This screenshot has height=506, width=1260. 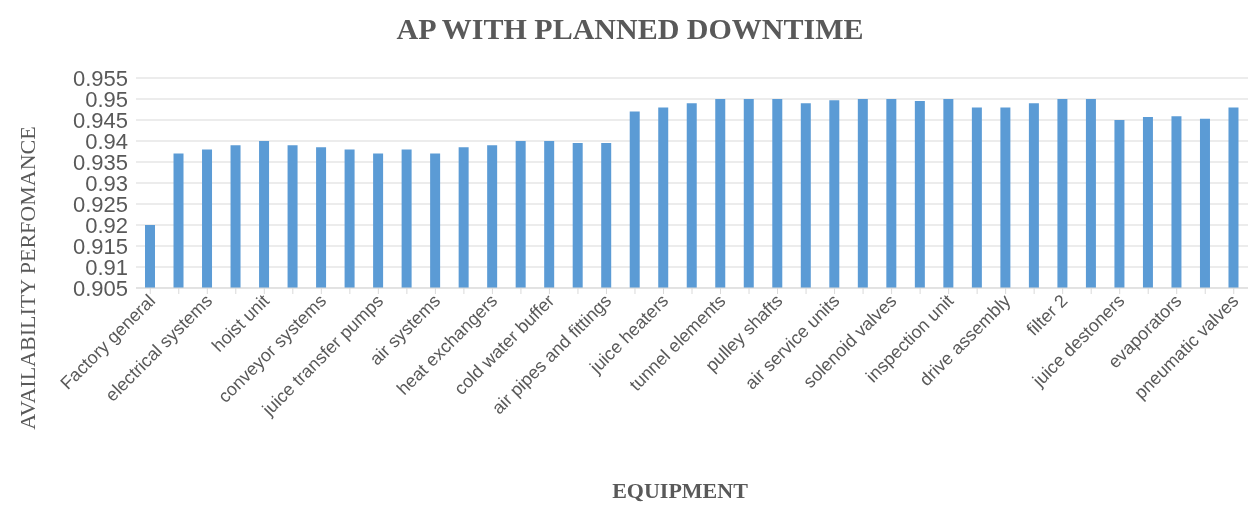 What do you see at coordinates (630, 29) in the screenshot?
I see `chart-title: AP WITH PLANNED DOWNTIME` at bounding box center [630, 29].